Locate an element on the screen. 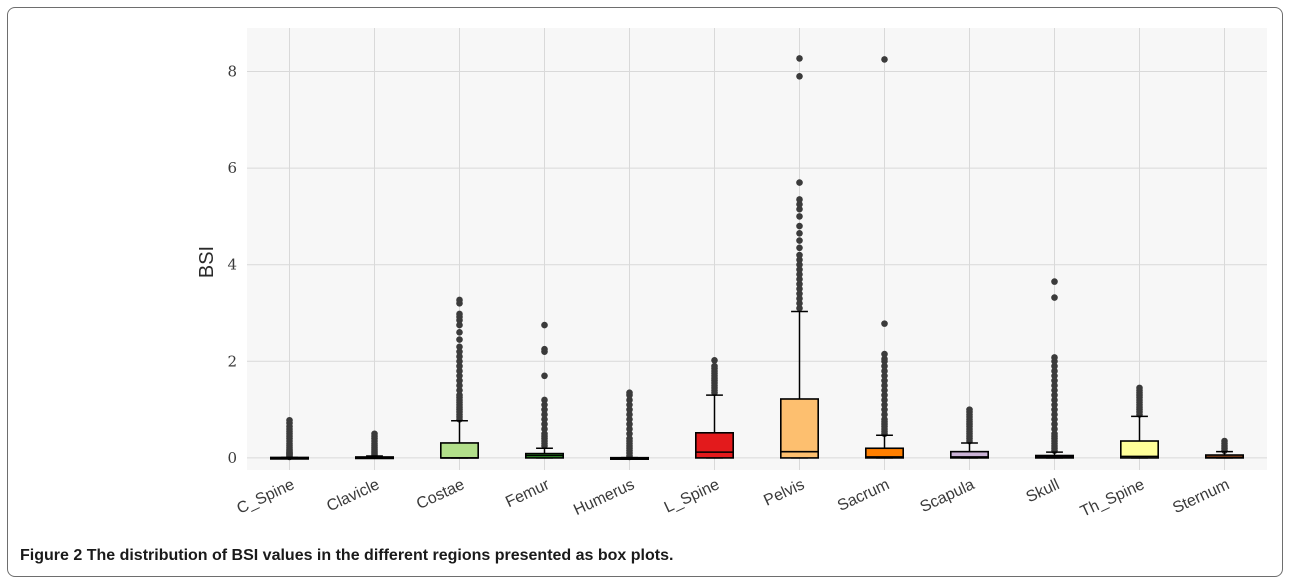 This screenshot has width=1292, height=585. box-sternum is located at coordinates (1225, 448).